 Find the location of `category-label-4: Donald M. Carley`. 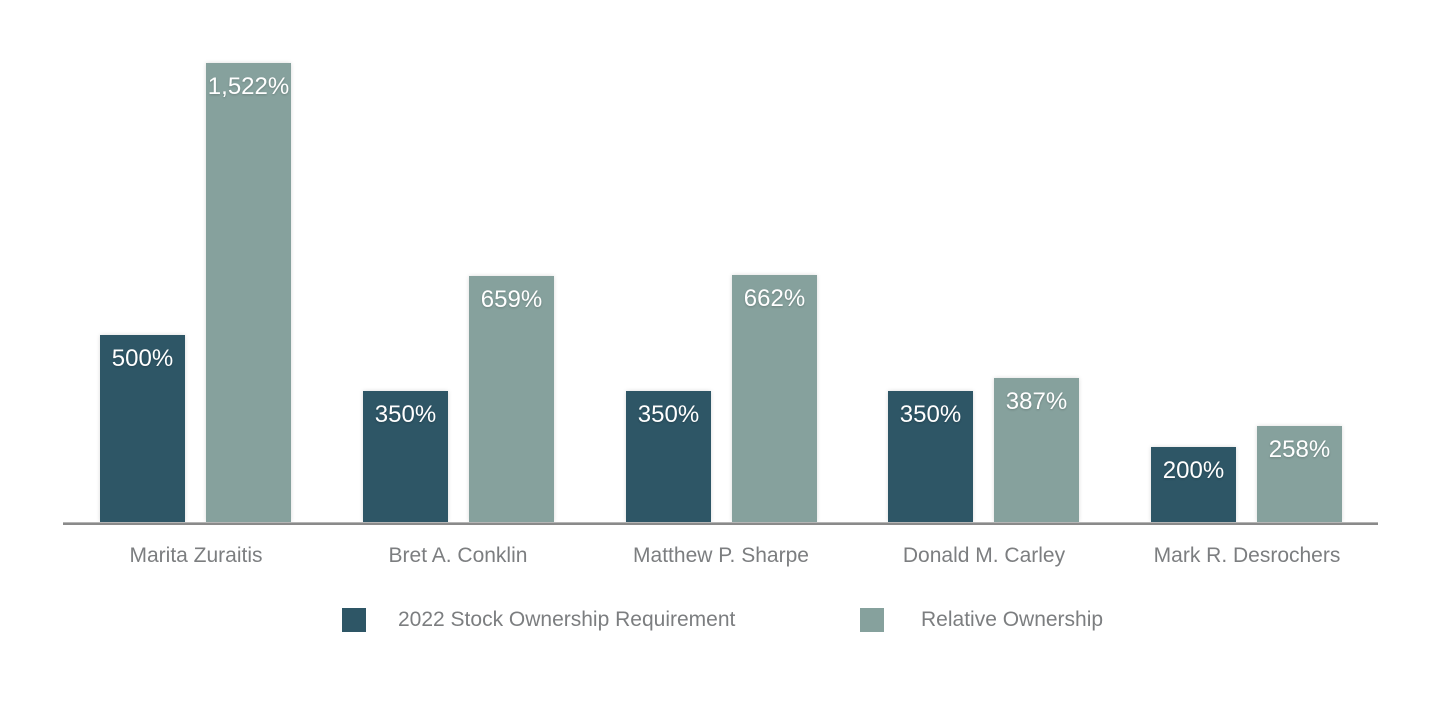

category-label-4: Donald M. Carley is located at coordinates (984, 555).